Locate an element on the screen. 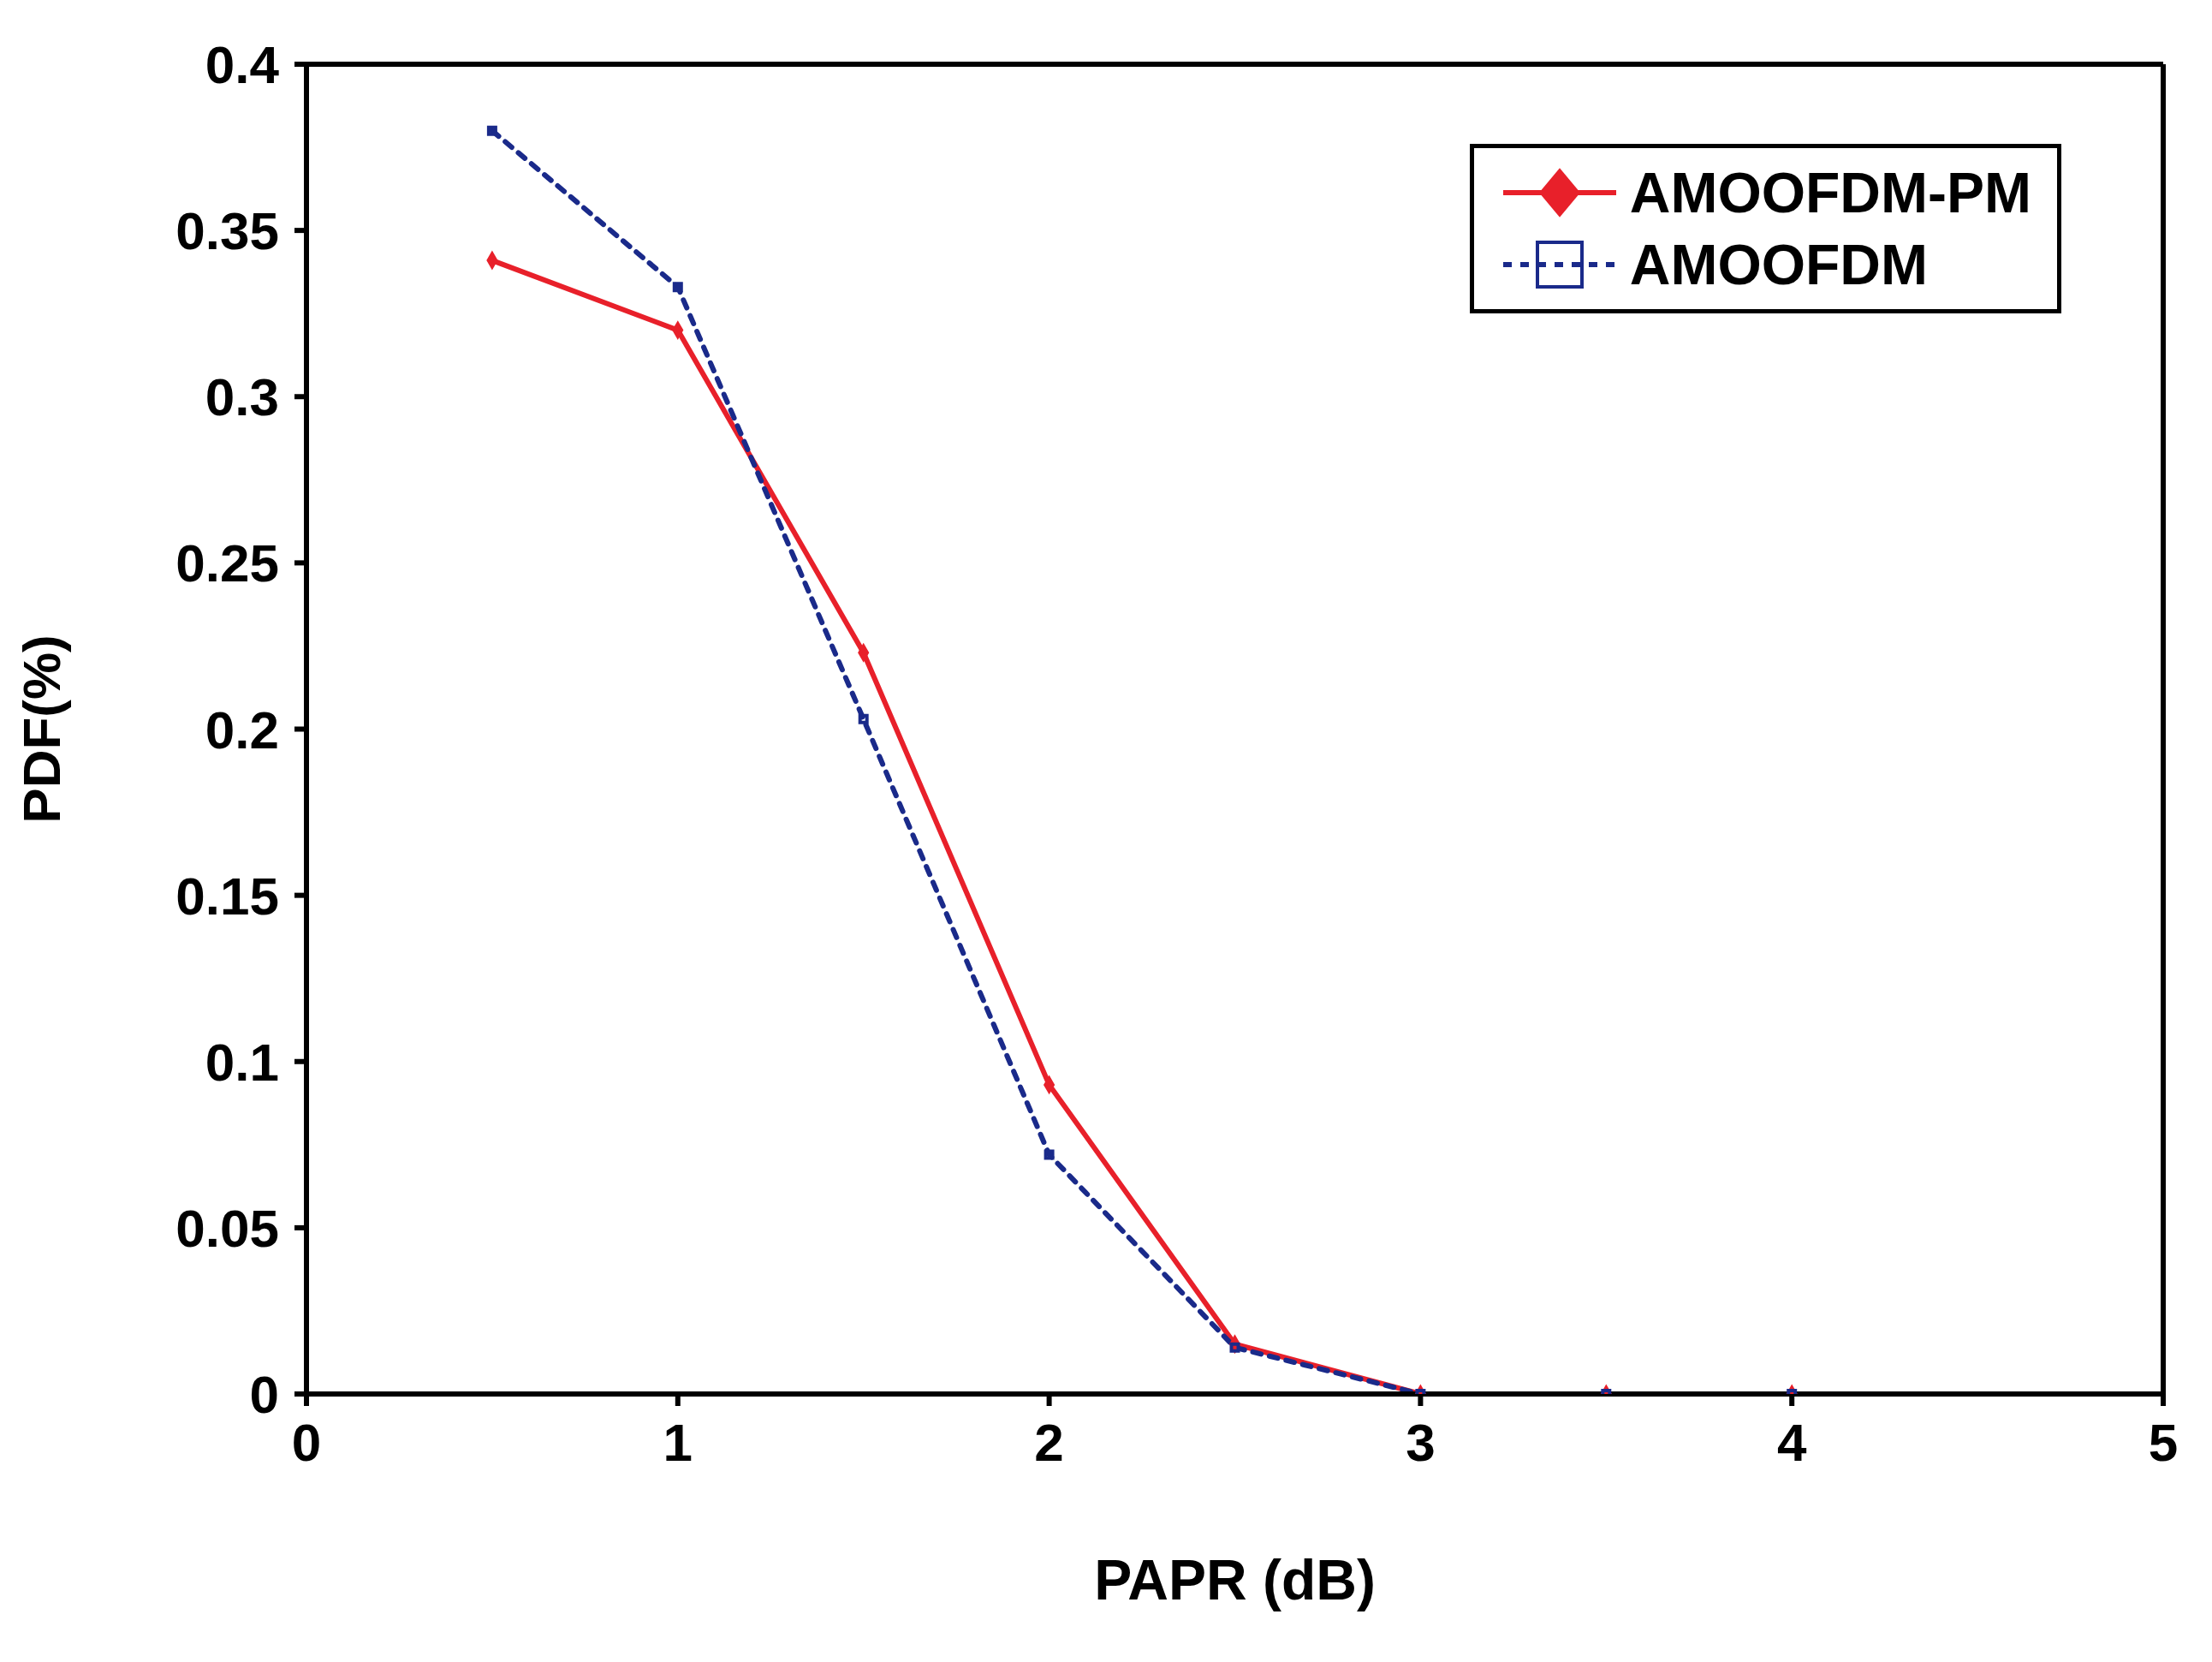 The image size is (2212, 1662). legend-label: AMOOFDM-PM is located at coordinates (1830, 192).